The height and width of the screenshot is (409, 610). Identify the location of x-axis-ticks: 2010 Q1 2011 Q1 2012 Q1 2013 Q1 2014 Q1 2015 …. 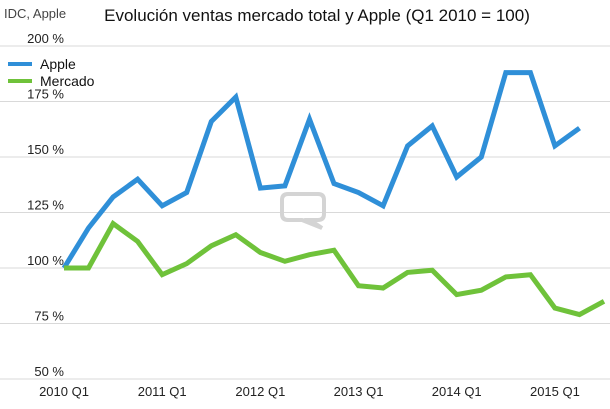
(309, 391).